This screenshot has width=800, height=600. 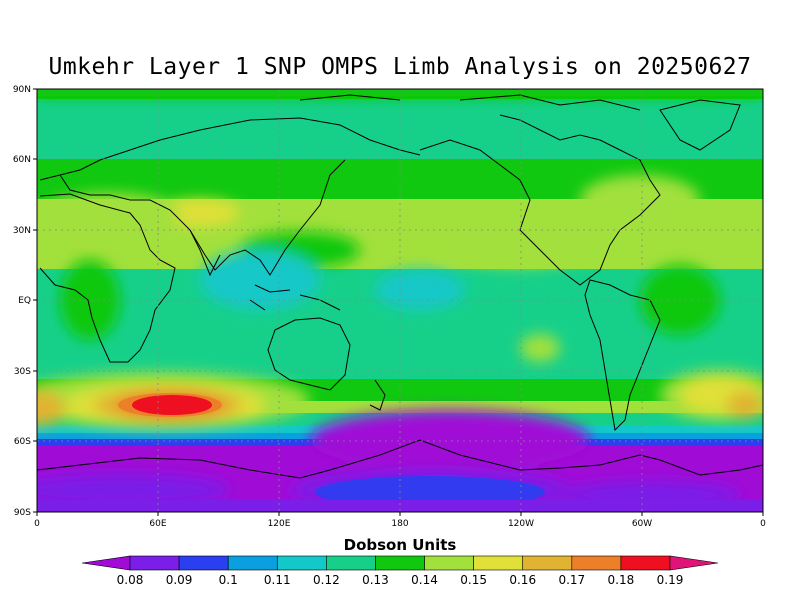 What do you see at coordinates (157, 524) in the screenshot?
I see `lon-label: 60E` at bounding box center [157, 524].